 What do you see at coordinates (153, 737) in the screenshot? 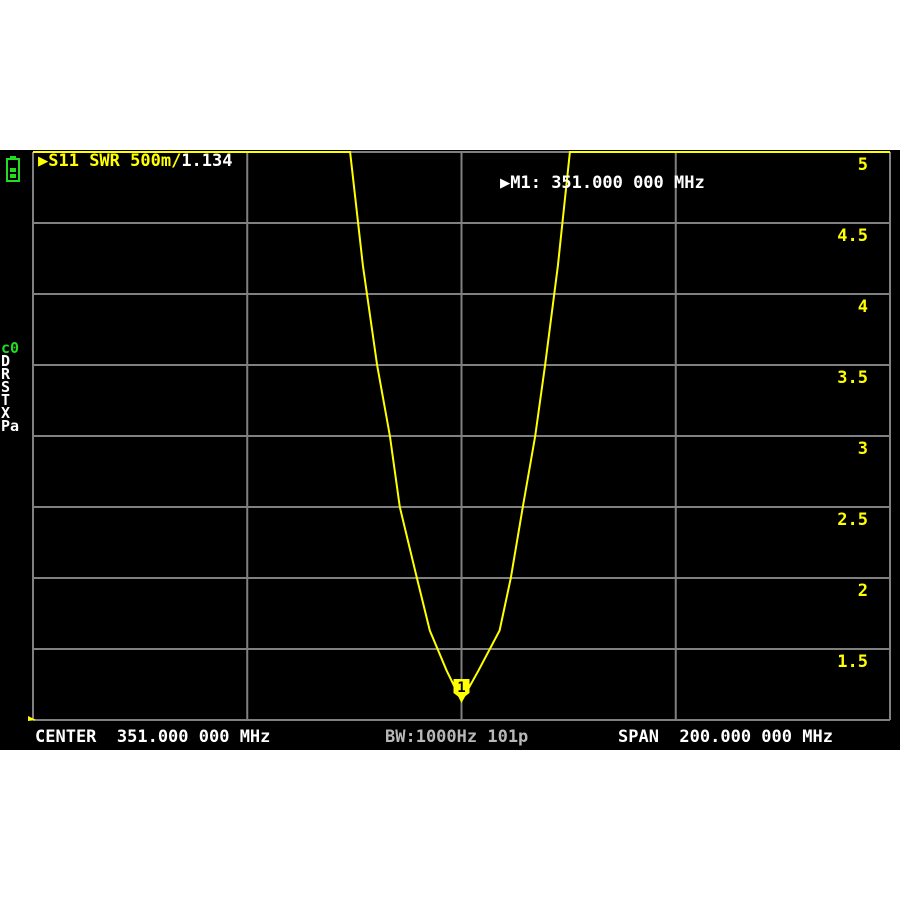
I see `center-frequency: CENTER 351.000 000 MHz` at bounding box center [153, 737].